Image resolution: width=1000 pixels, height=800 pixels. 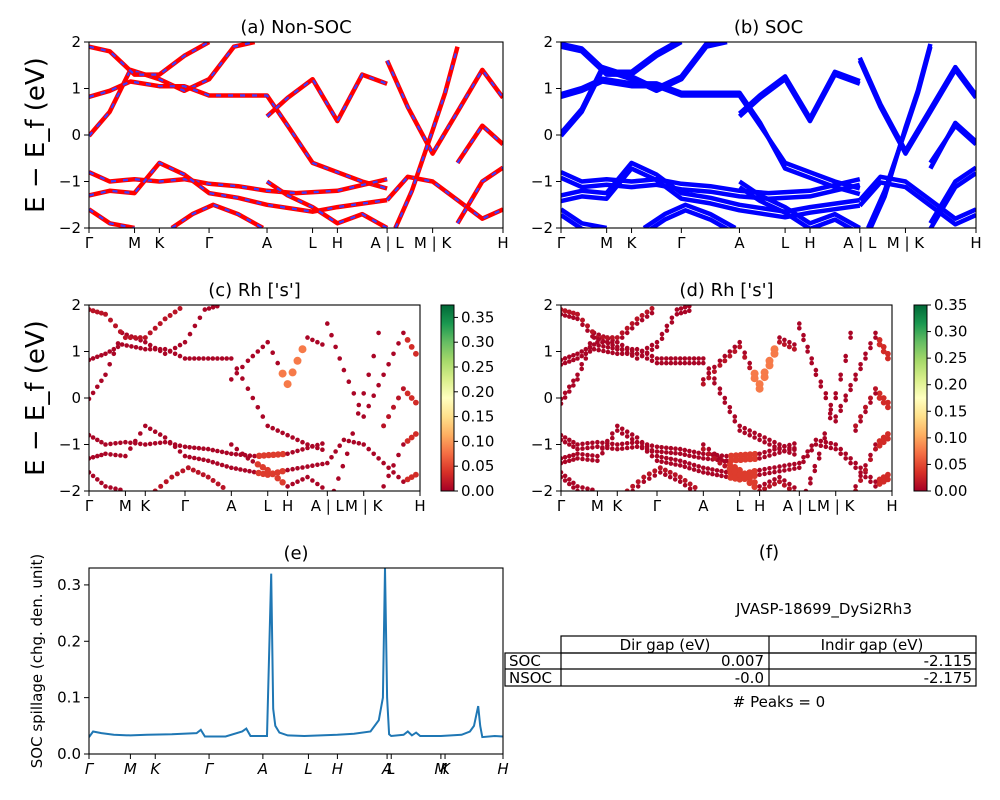 I want to click on panel-e-xtick-label: L, so click(x=391, y=769).